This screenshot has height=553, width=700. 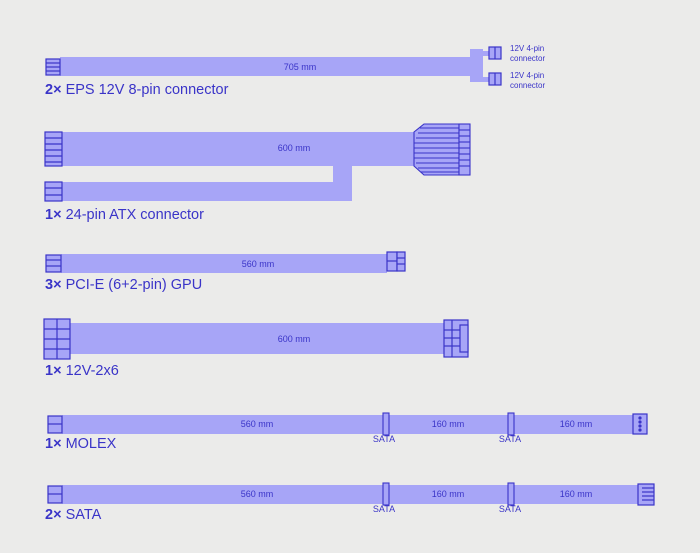 I want to click on eps-name: EPS 12V 8-pin connector, so click(x=147, y=90).